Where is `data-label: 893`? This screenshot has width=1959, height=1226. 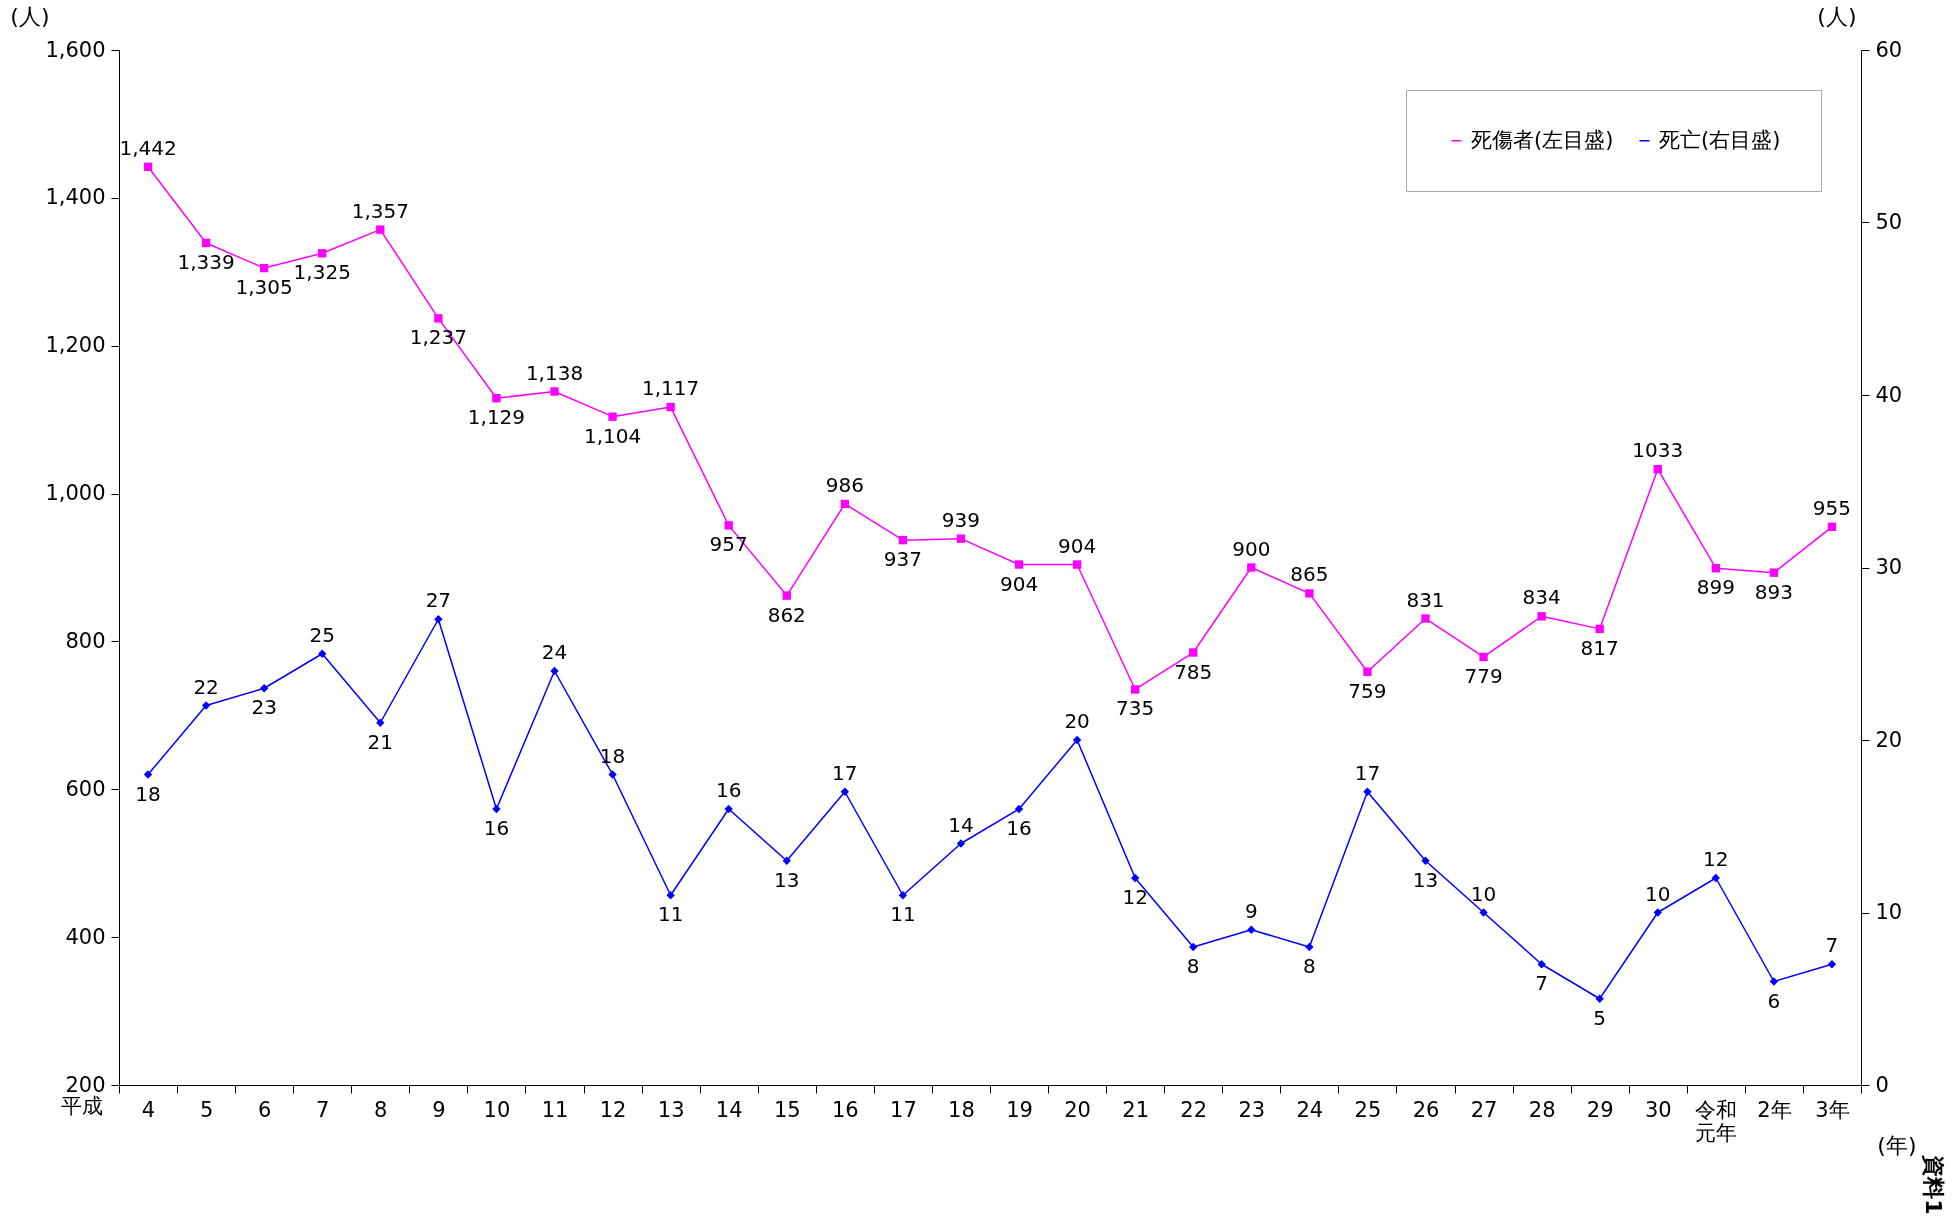 data-label: 893 is located at coordinates (1773, 591).